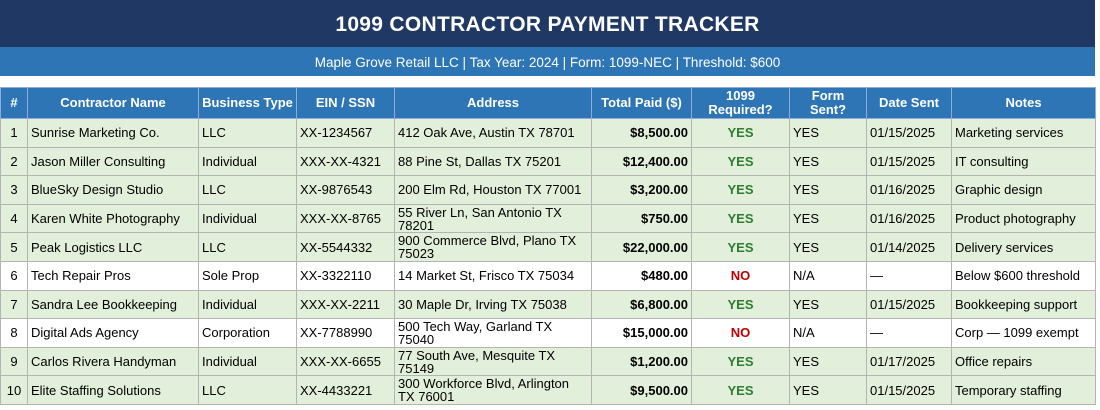  I want to click on cell-date-sent: 01/17/2025, so click(909, 361).